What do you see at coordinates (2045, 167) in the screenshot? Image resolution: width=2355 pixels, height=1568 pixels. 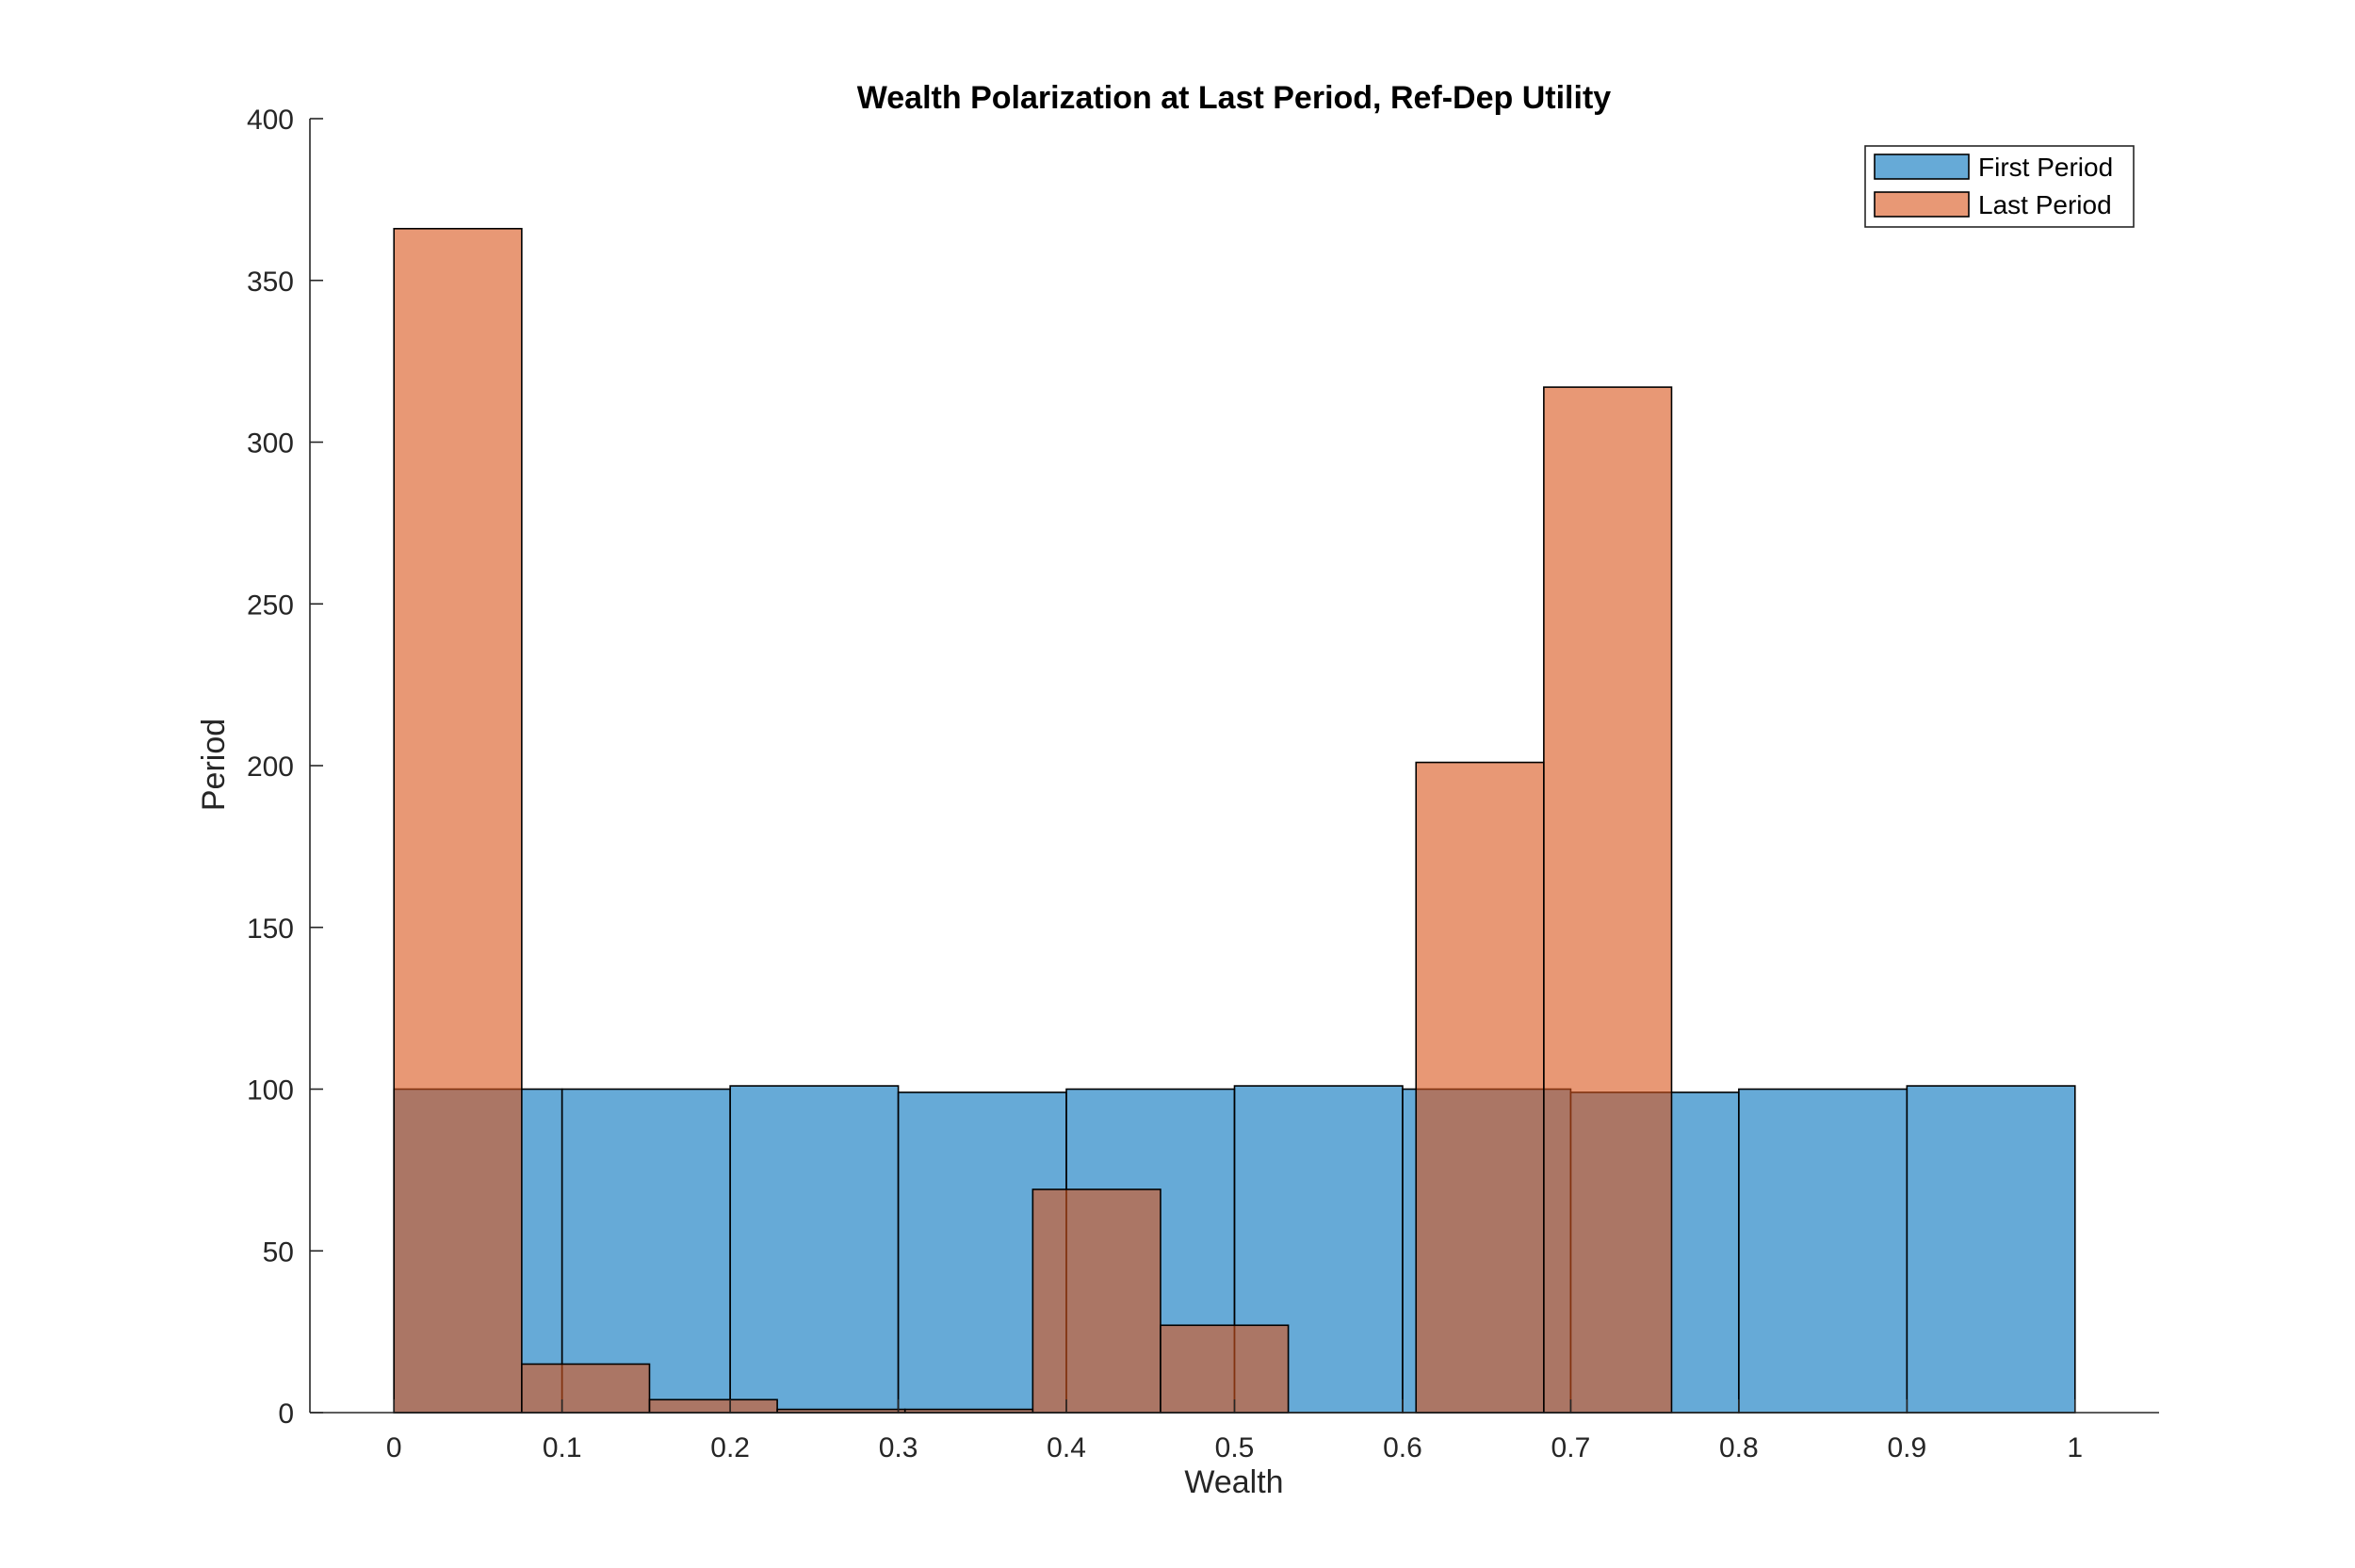 I see `legend-label-0: First Period` at bounding box center [2045, 167].